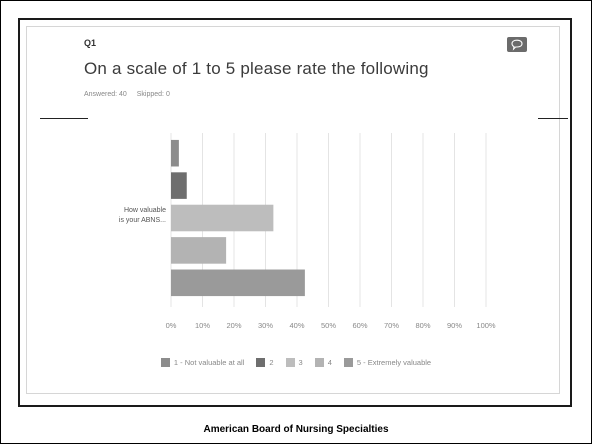 The image size is (592, 444). What do you see at coordinates (454, 325) in the screenshot?
I see `x-tick-label: 90%` at bounding box center [454, 325].